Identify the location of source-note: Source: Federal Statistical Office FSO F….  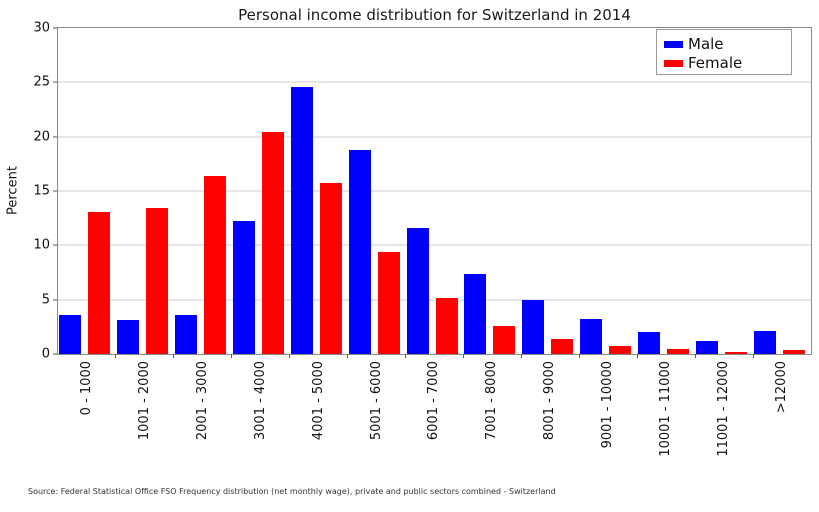
(292, 491).